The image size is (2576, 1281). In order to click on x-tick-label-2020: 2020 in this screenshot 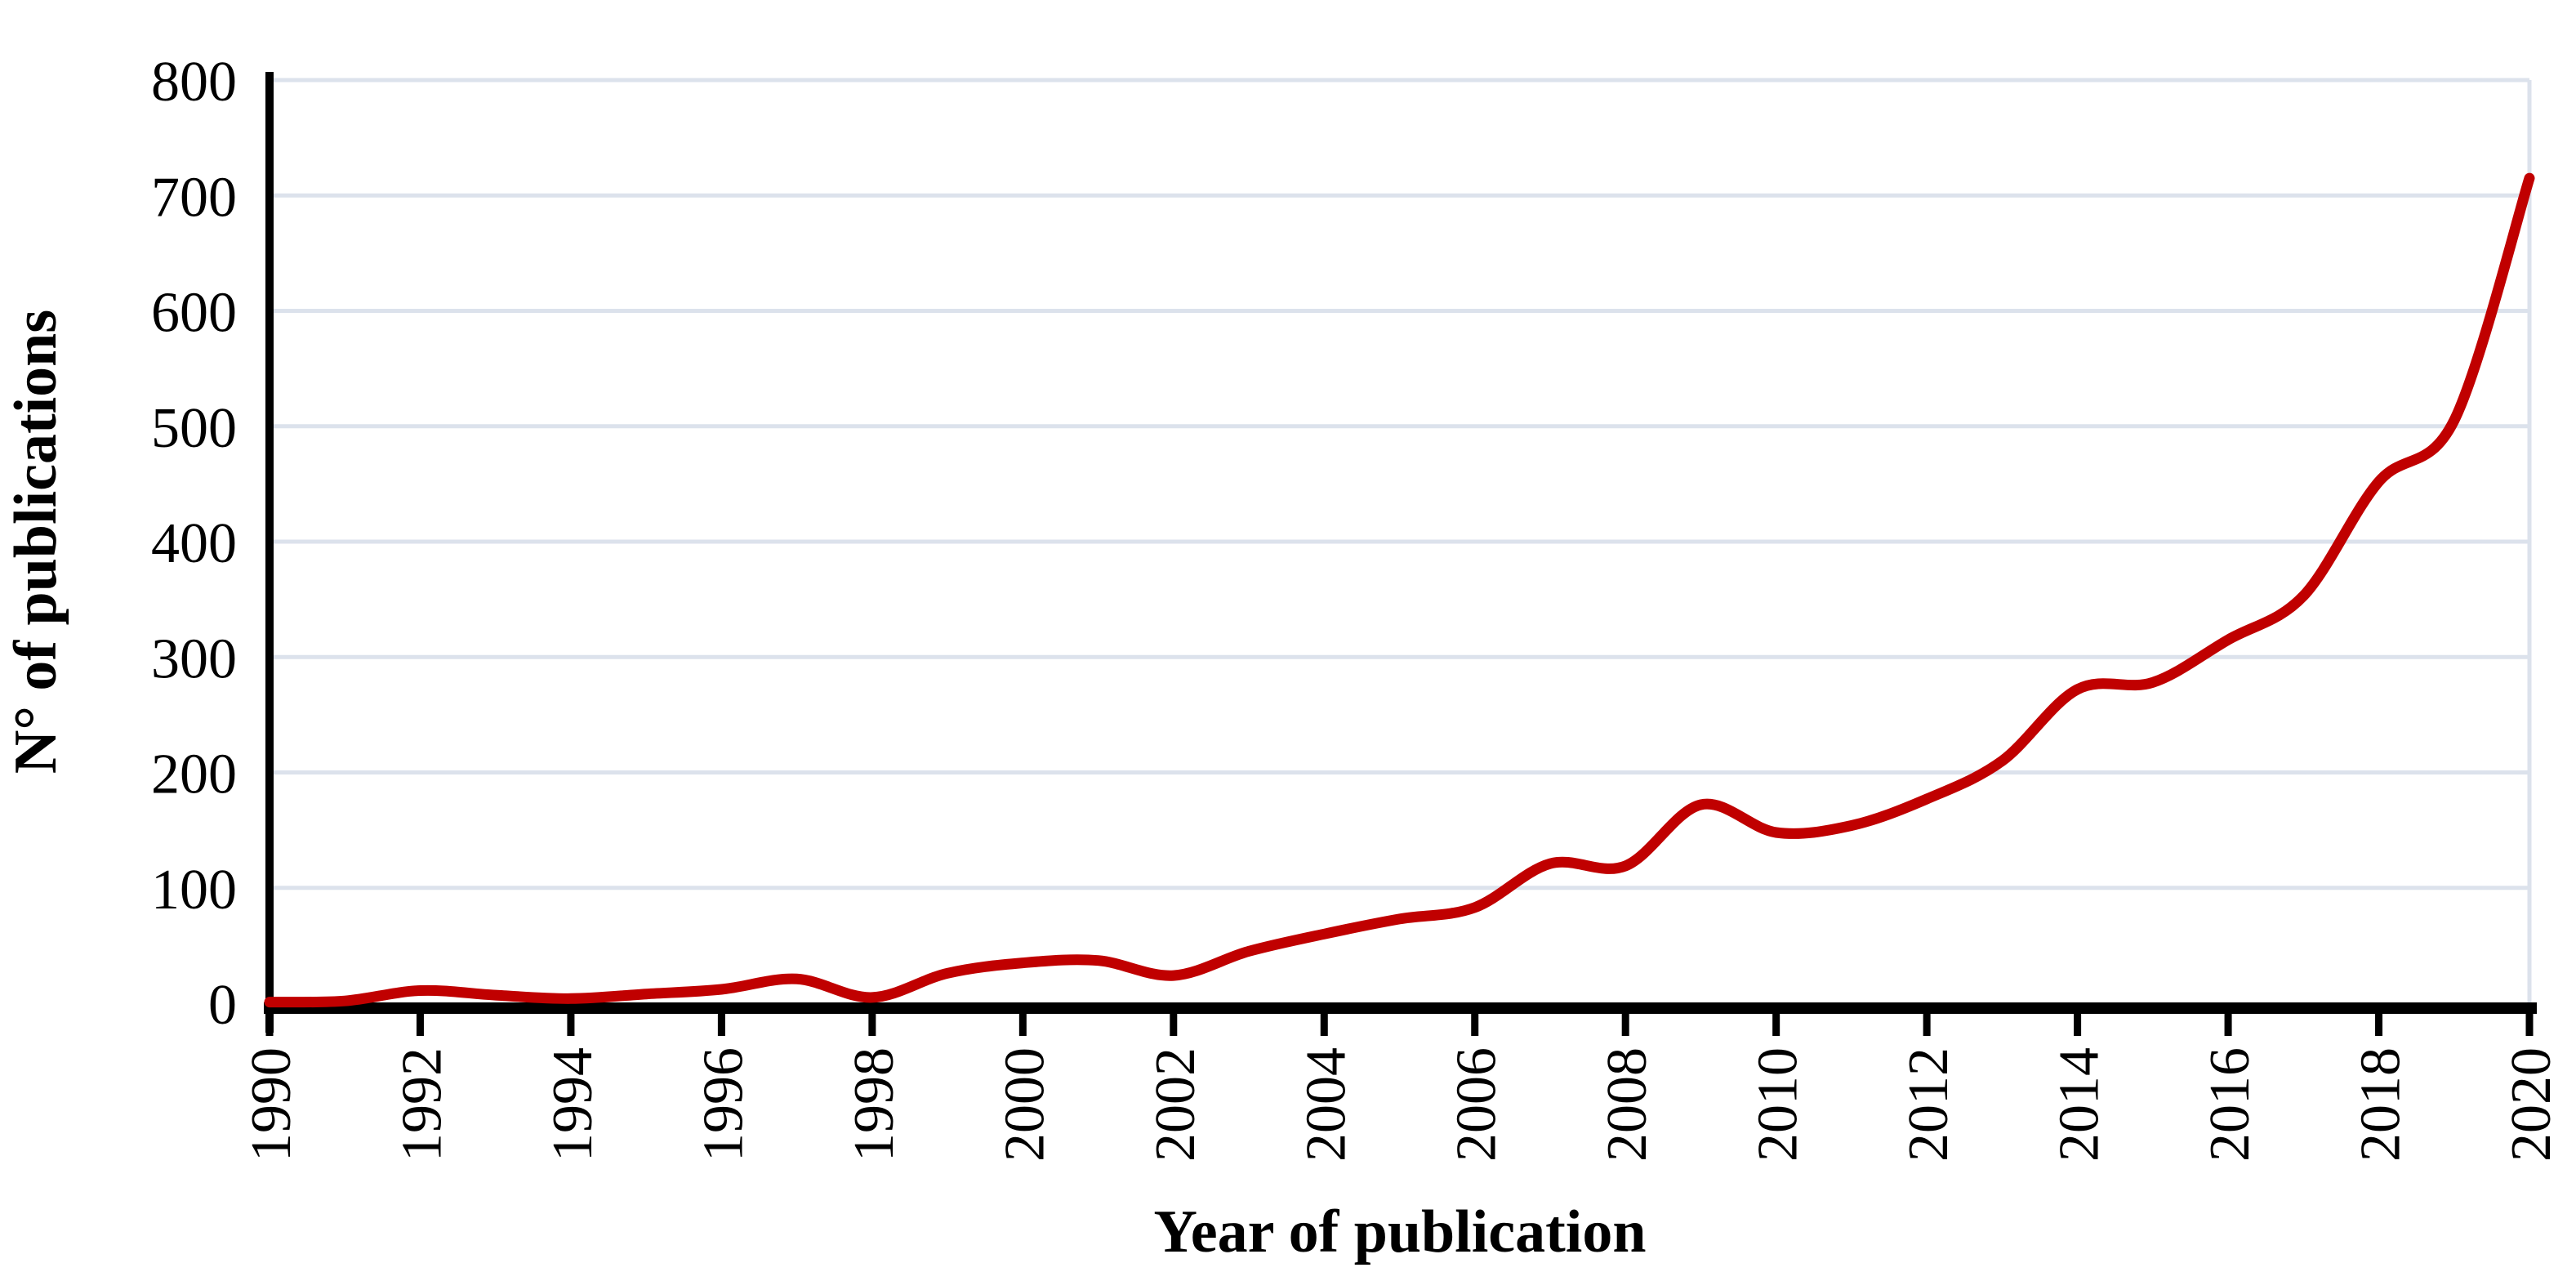, I will do `click(2531, 1104)`.